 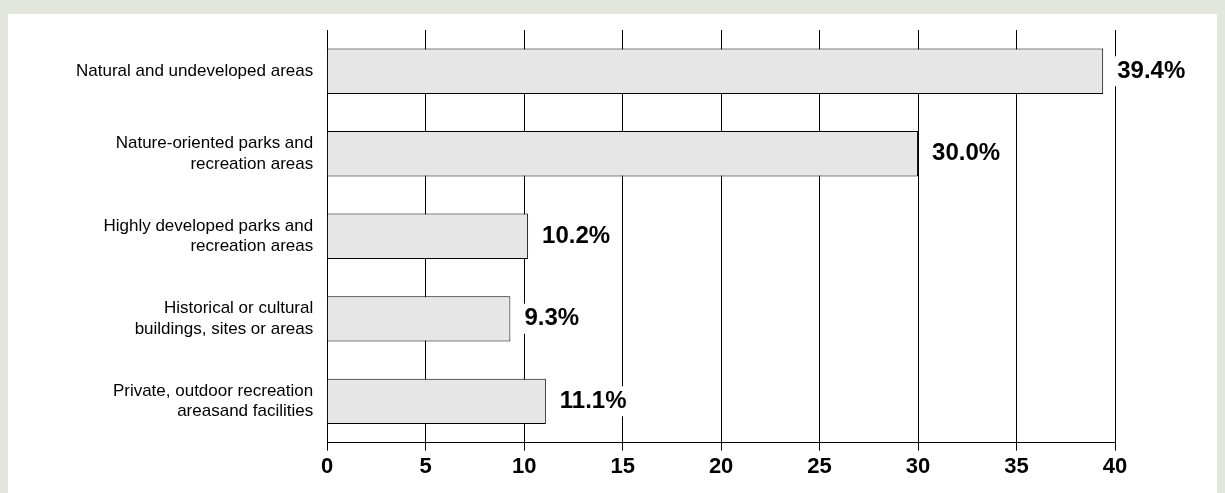 What do you see at coordinates (213, 400) in the screenshot?
I see `y-tick-label: Private, outdoor recreation areasand facilities` at bounding box center [213, 400].